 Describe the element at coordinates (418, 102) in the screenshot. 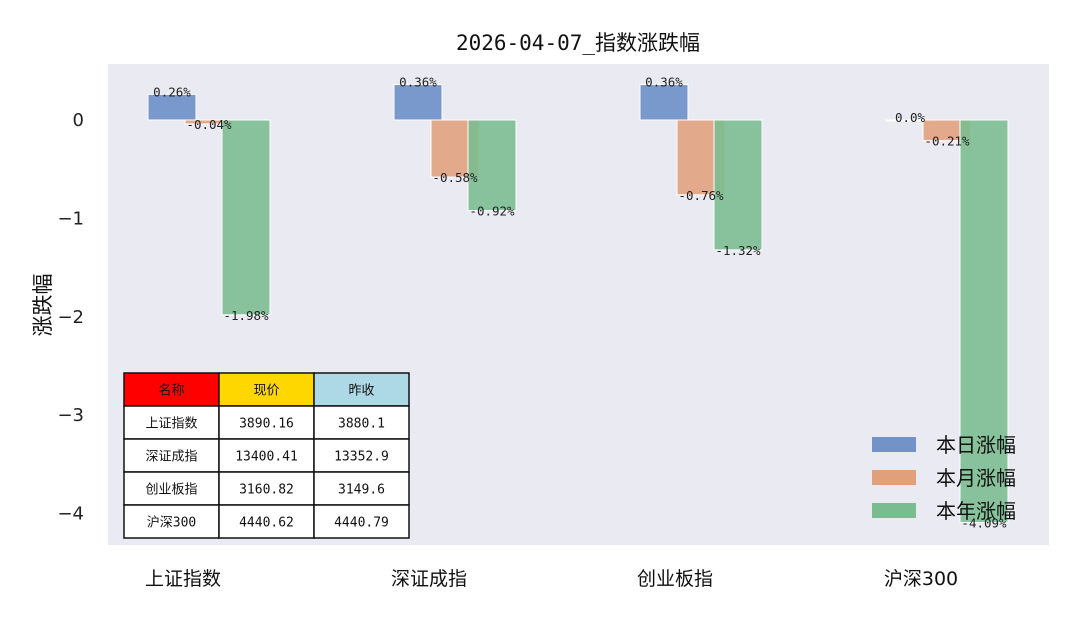

I see `bar-本日涨幅-深证成指` at that location.